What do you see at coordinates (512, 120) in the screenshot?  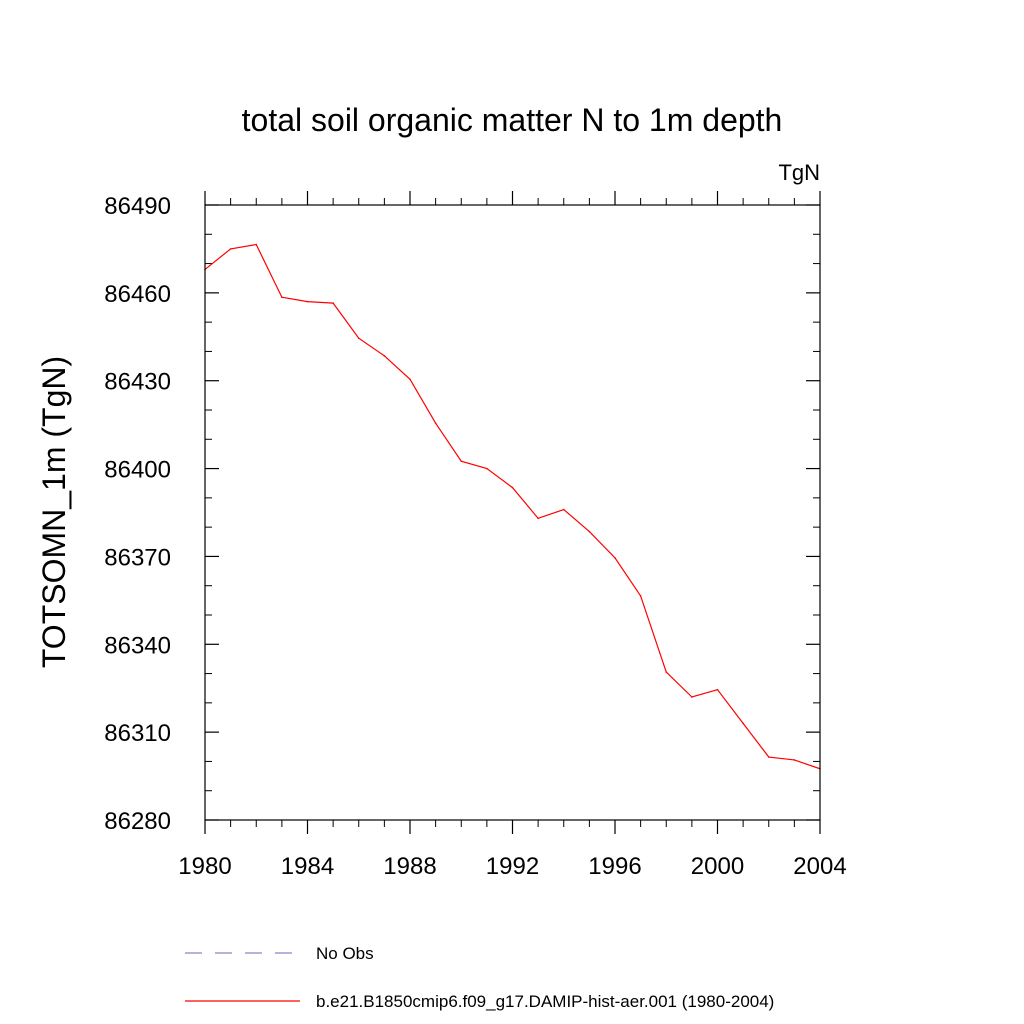 I see `chart-title: total soil organic matter N to 1m depth` at bounding box center [512, 120].